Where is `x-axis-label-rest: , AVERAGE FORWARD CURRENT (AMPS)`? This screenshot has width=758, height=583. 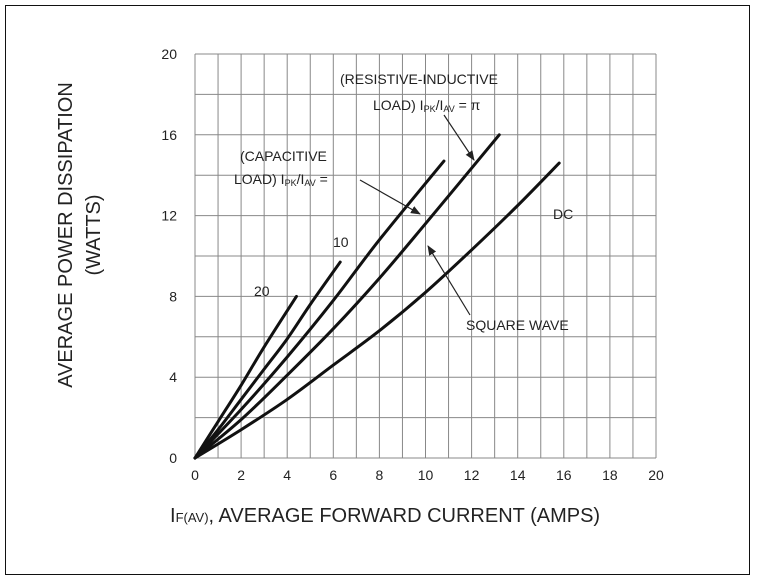
x-axis-label-rest: , AVERAGE FORWARD CURRENT (AMPS) is located at coordinates (405, 516).